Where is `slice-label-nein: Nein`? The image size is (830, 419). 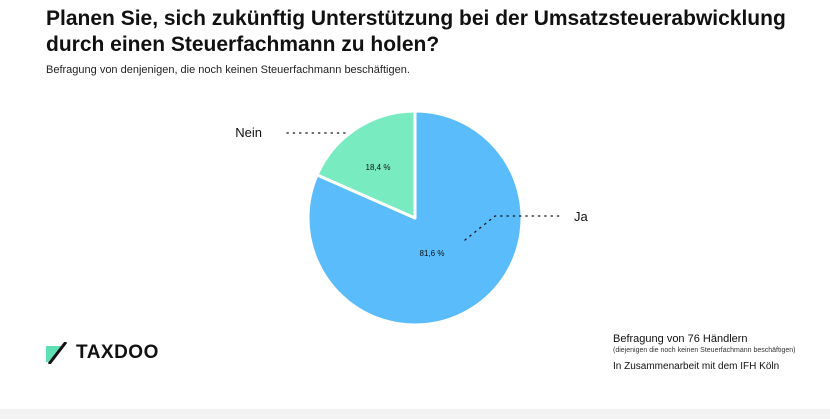 slice-label-nein: Nein is located at coordinates (248, 132).